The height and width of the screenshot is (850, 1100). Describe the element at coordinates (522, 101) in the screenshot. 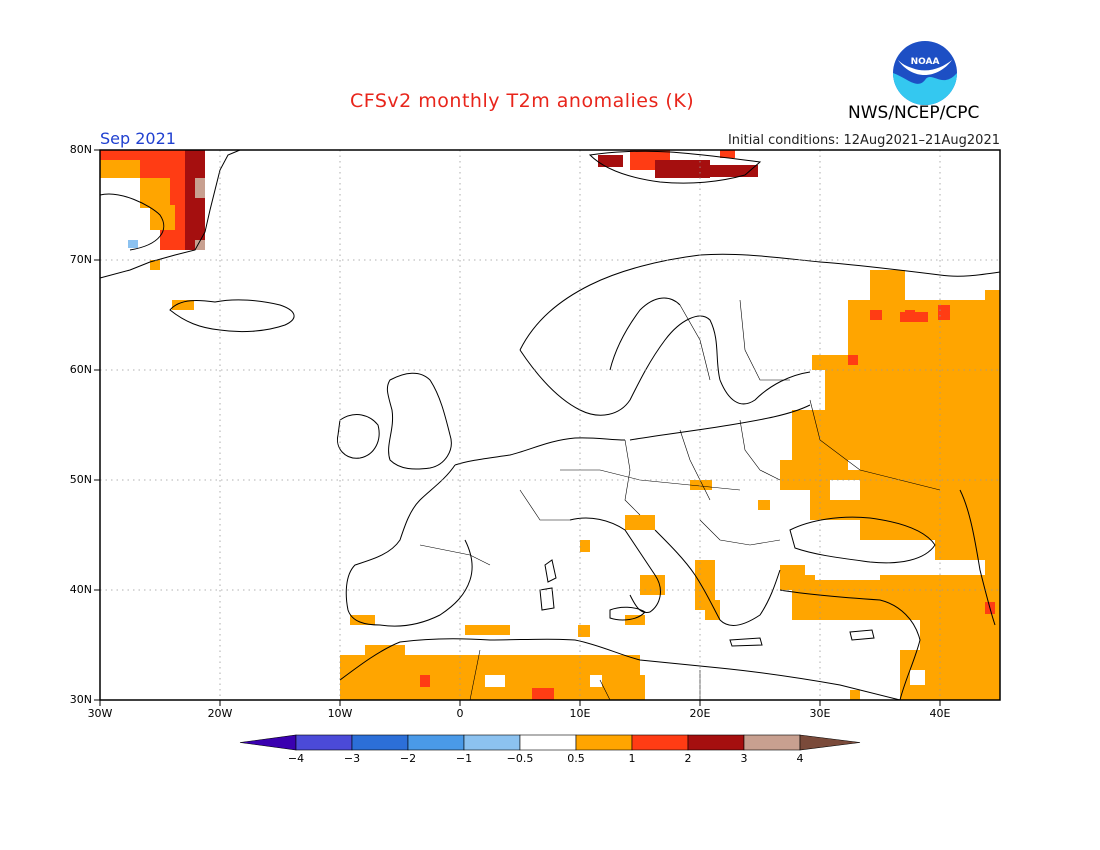

I see `chart-title: CFSv2 monthly T2m anomalies (K)` at that location.